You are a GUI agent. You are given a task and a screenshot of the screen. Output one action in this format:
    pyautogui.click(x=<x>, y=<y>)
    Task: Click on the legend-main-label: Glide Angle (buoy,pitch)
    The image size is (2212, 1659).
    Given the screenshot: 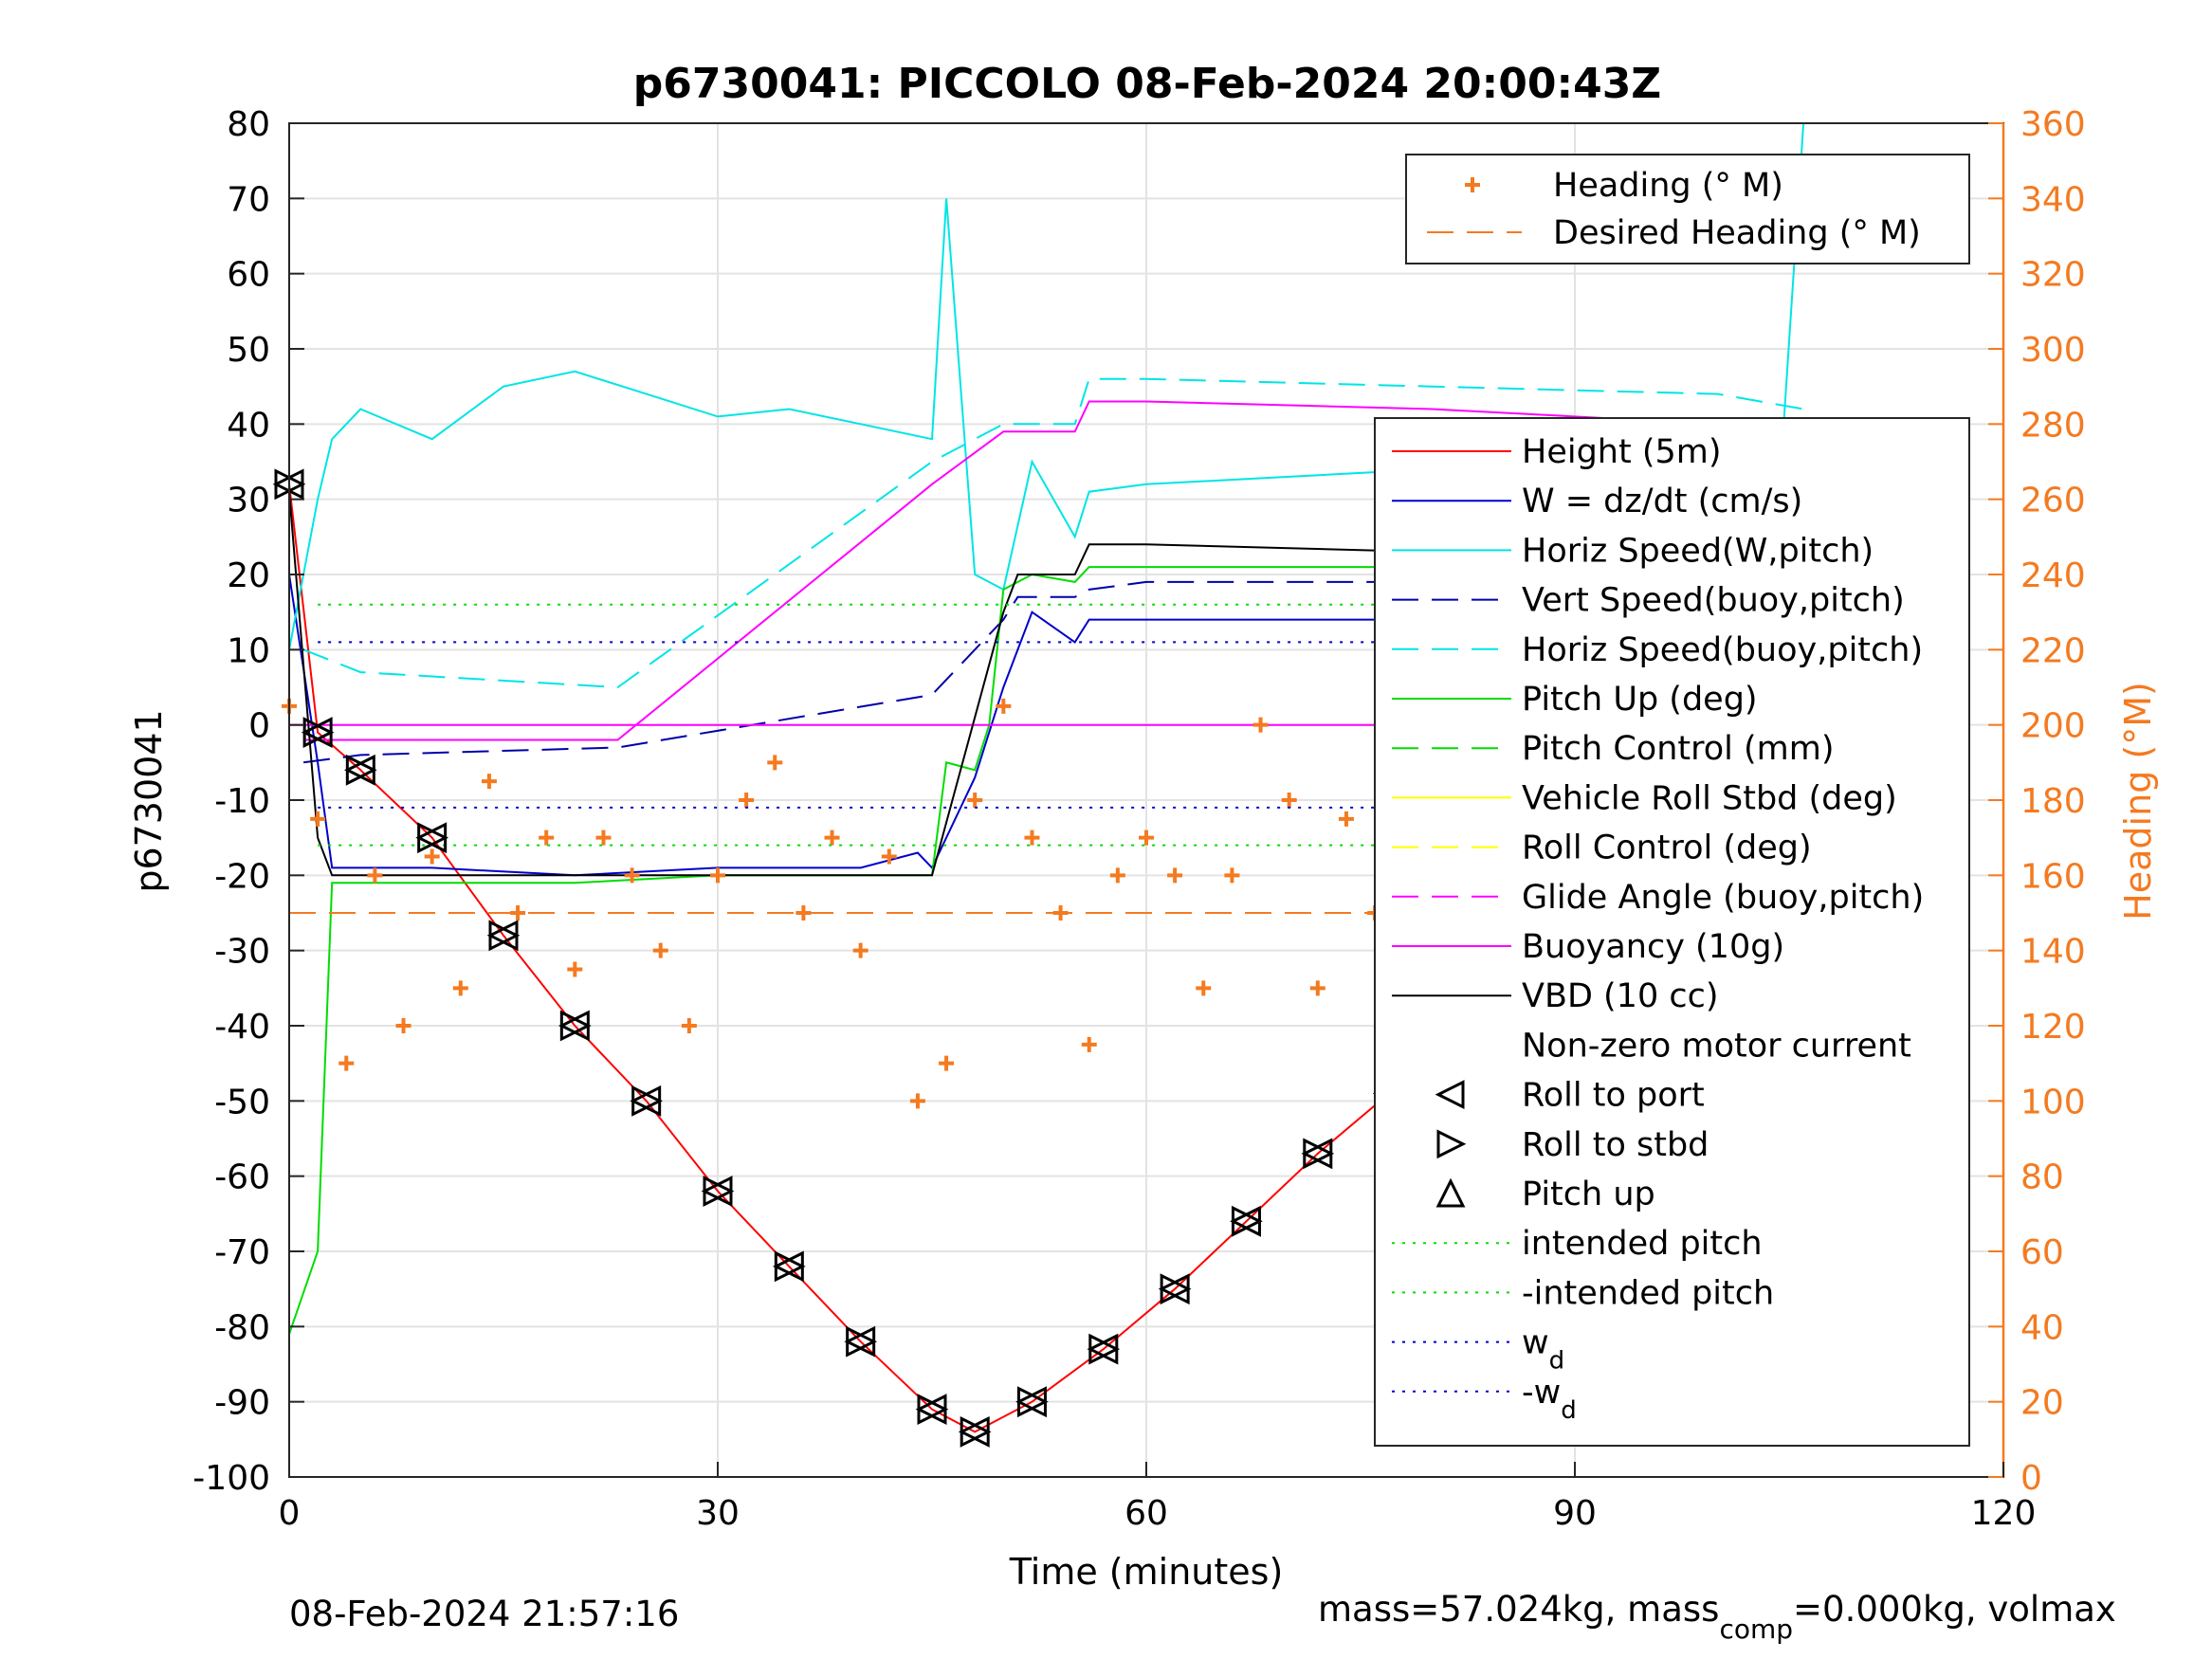 What is the action you would take?
    pyautogui.click(x=1723, y=898)
    